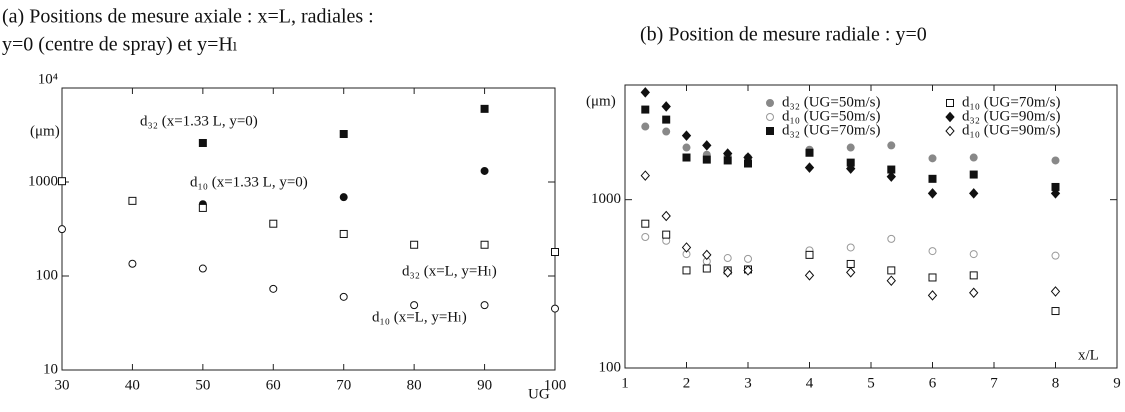 The image size is (1125, 412). What do you see at coordinates (823, 130) in the screenshot?
I see `legend-item: d₃₂ (UG=70m/s)` at bounding box center [823, 130].